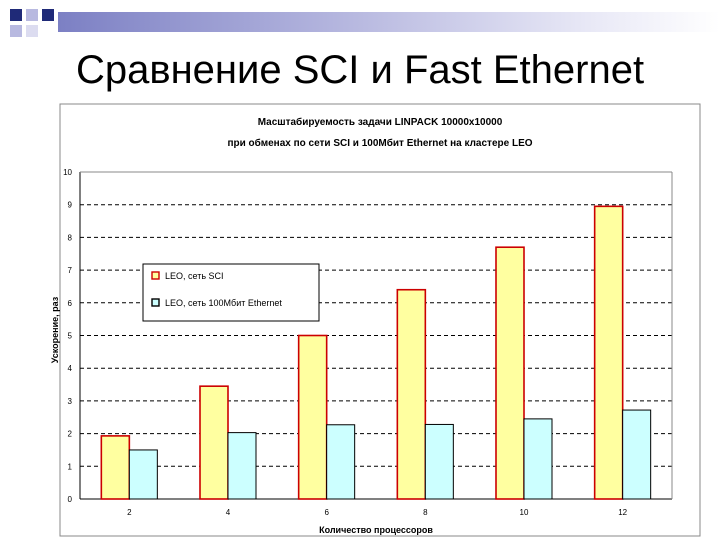  I want to click on slide-title: Сравнение SCI и Fast Ethernet, so click(360, 70).